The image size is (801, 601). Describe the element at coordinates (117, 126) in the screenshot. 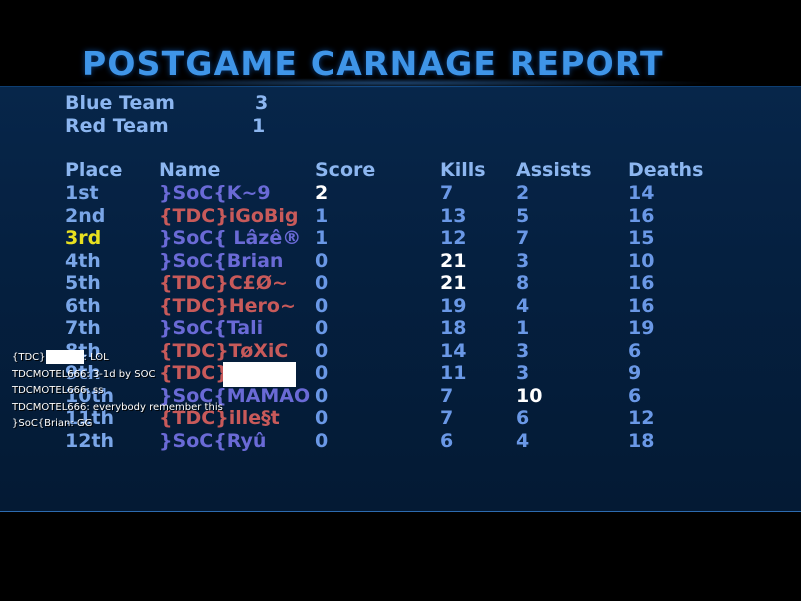

I see `team-label-red: Red Team` at that location.